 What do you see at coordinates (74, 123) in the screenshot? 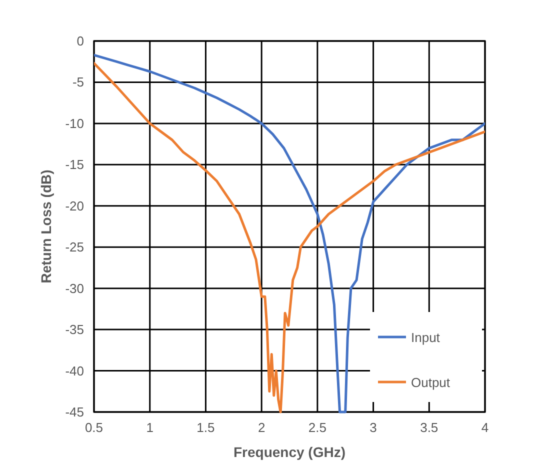
I see `y-tick-label: -10` at bounding box center [74, 123].